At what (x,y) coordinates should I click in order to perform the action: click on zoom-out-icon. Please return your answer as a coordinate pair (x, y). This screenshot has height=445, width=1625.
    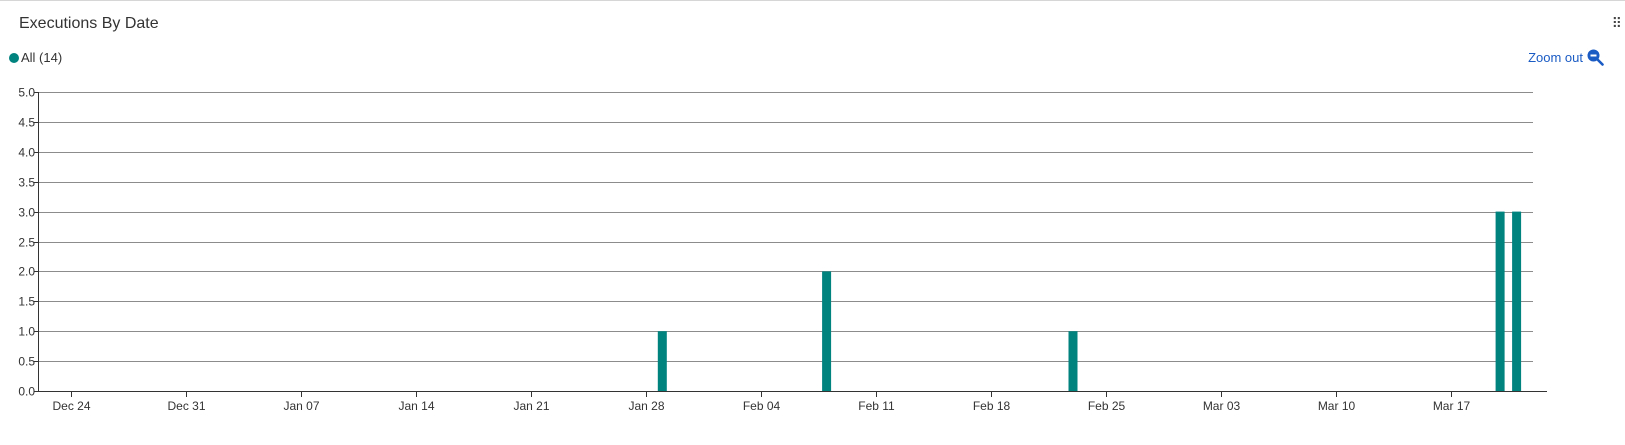
    Looking at the image, I should click on (1595, 57).